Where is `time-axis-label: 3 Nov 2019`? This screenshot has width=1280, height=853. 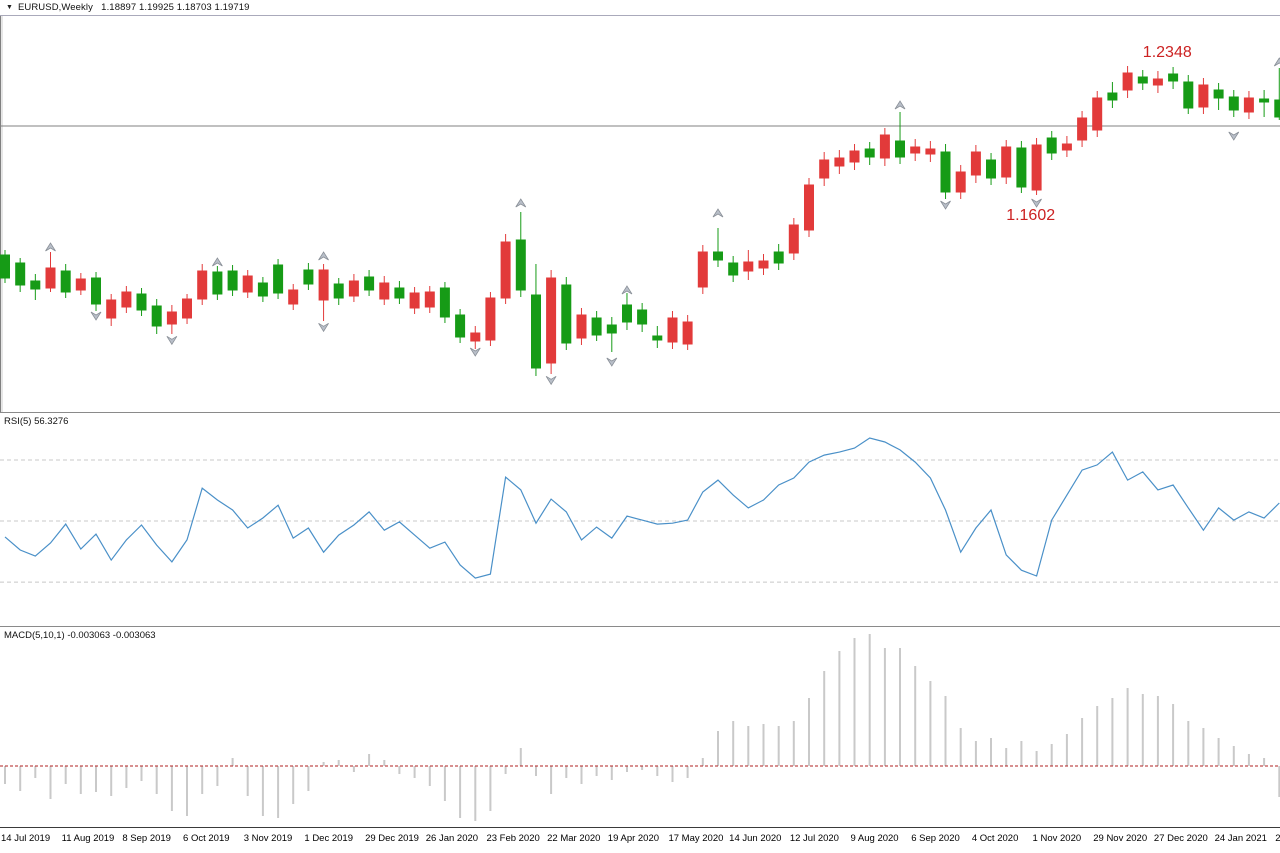 time-axis-label: 3 Nov 2019 is located at coordinates (268, 838).